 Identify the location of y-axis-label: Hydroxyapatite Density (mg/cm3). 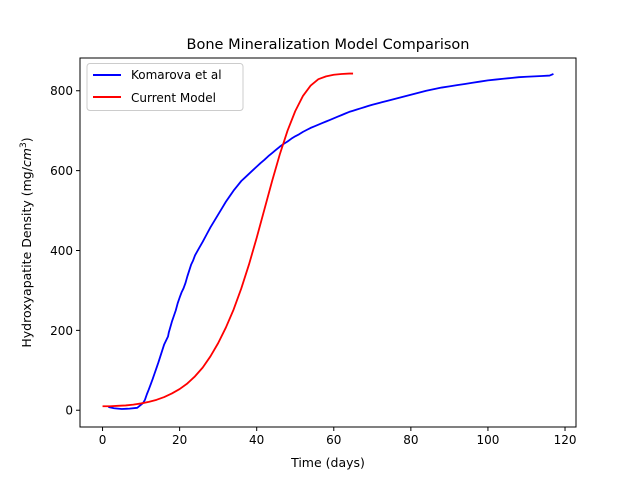
(26, 242).